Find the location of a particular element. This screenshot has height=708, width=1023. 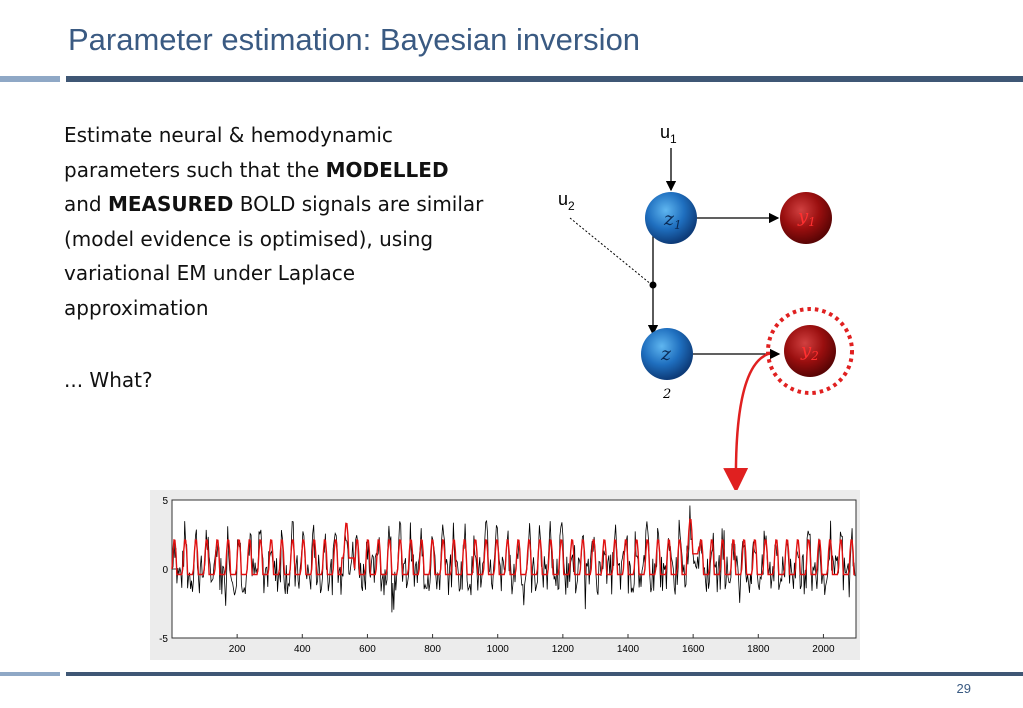

question-text: ... What? is located at coordinates (108, 380).